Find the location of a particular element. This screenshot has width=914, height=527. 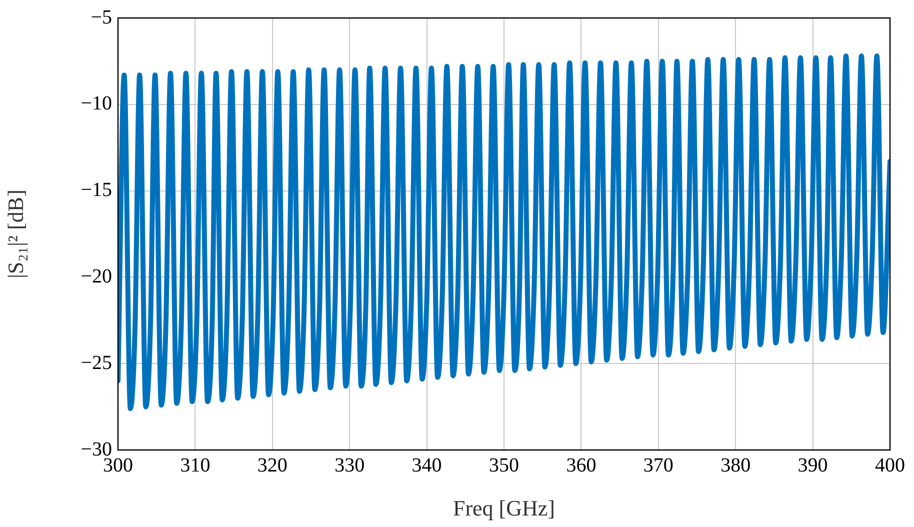

x-tick-label: 340 is located at coordinates (427, 465).